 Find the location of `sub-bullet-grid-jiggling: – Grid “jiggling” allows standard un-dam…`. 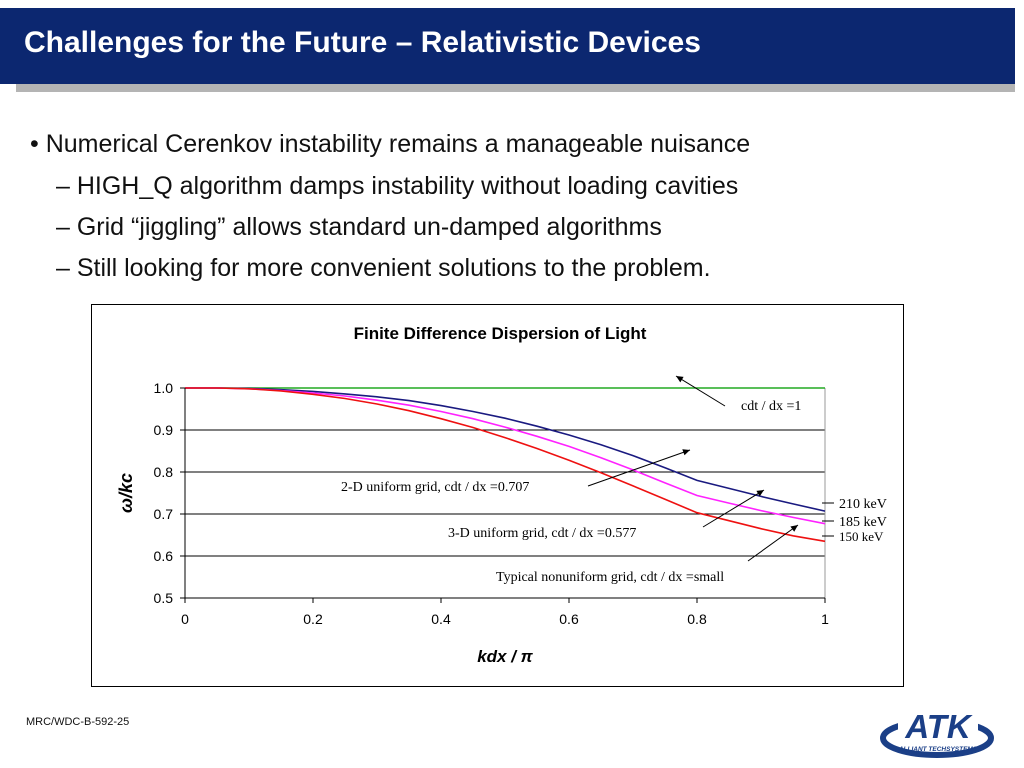

sub-bullet-grid-jiggling: – Grid “jiggling” allows standard un-dam… is located at coordinates (359, 227).